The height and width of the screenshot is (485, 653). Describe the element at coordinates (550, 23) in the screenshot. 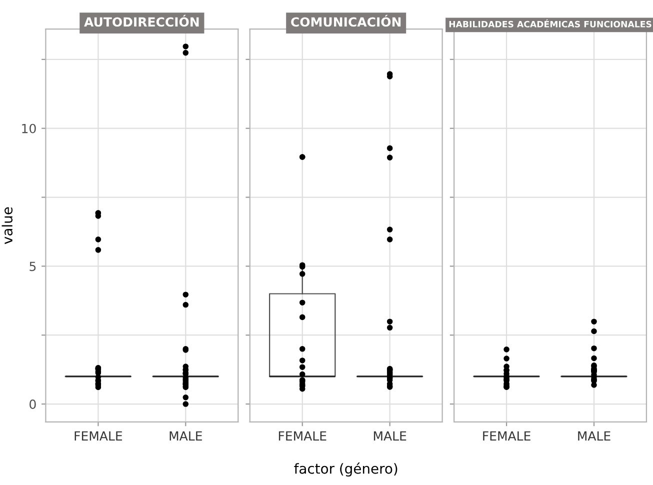

I see `chart-title: HABILIDADES ACADÉMICAS FUNCIONALES` at that location.